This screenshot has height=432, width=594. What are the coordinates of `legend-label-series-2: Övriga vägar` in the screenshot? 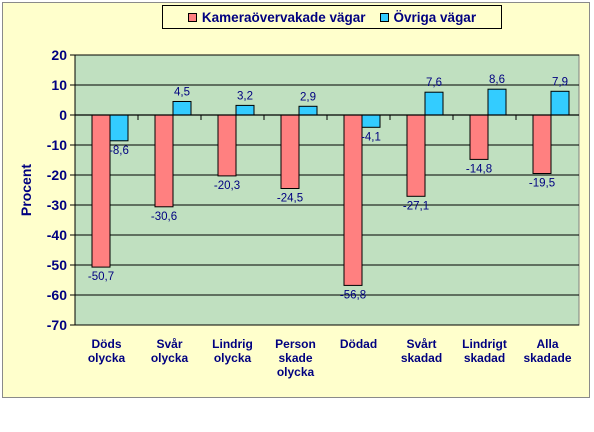 It's located at (435, 17).